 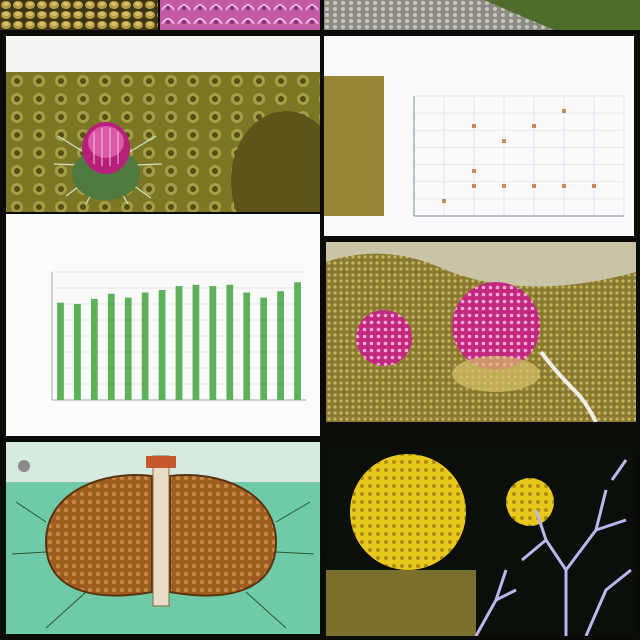 I want to click on snake-texture-image, so click(x=79, y=15).